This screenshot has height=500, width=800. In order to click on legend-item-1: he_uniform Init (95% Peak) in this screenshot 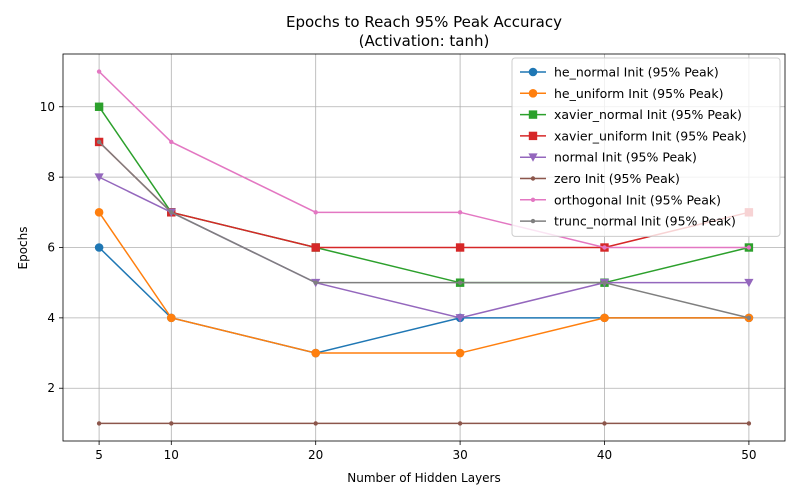, I will do `click(621, 93)`.